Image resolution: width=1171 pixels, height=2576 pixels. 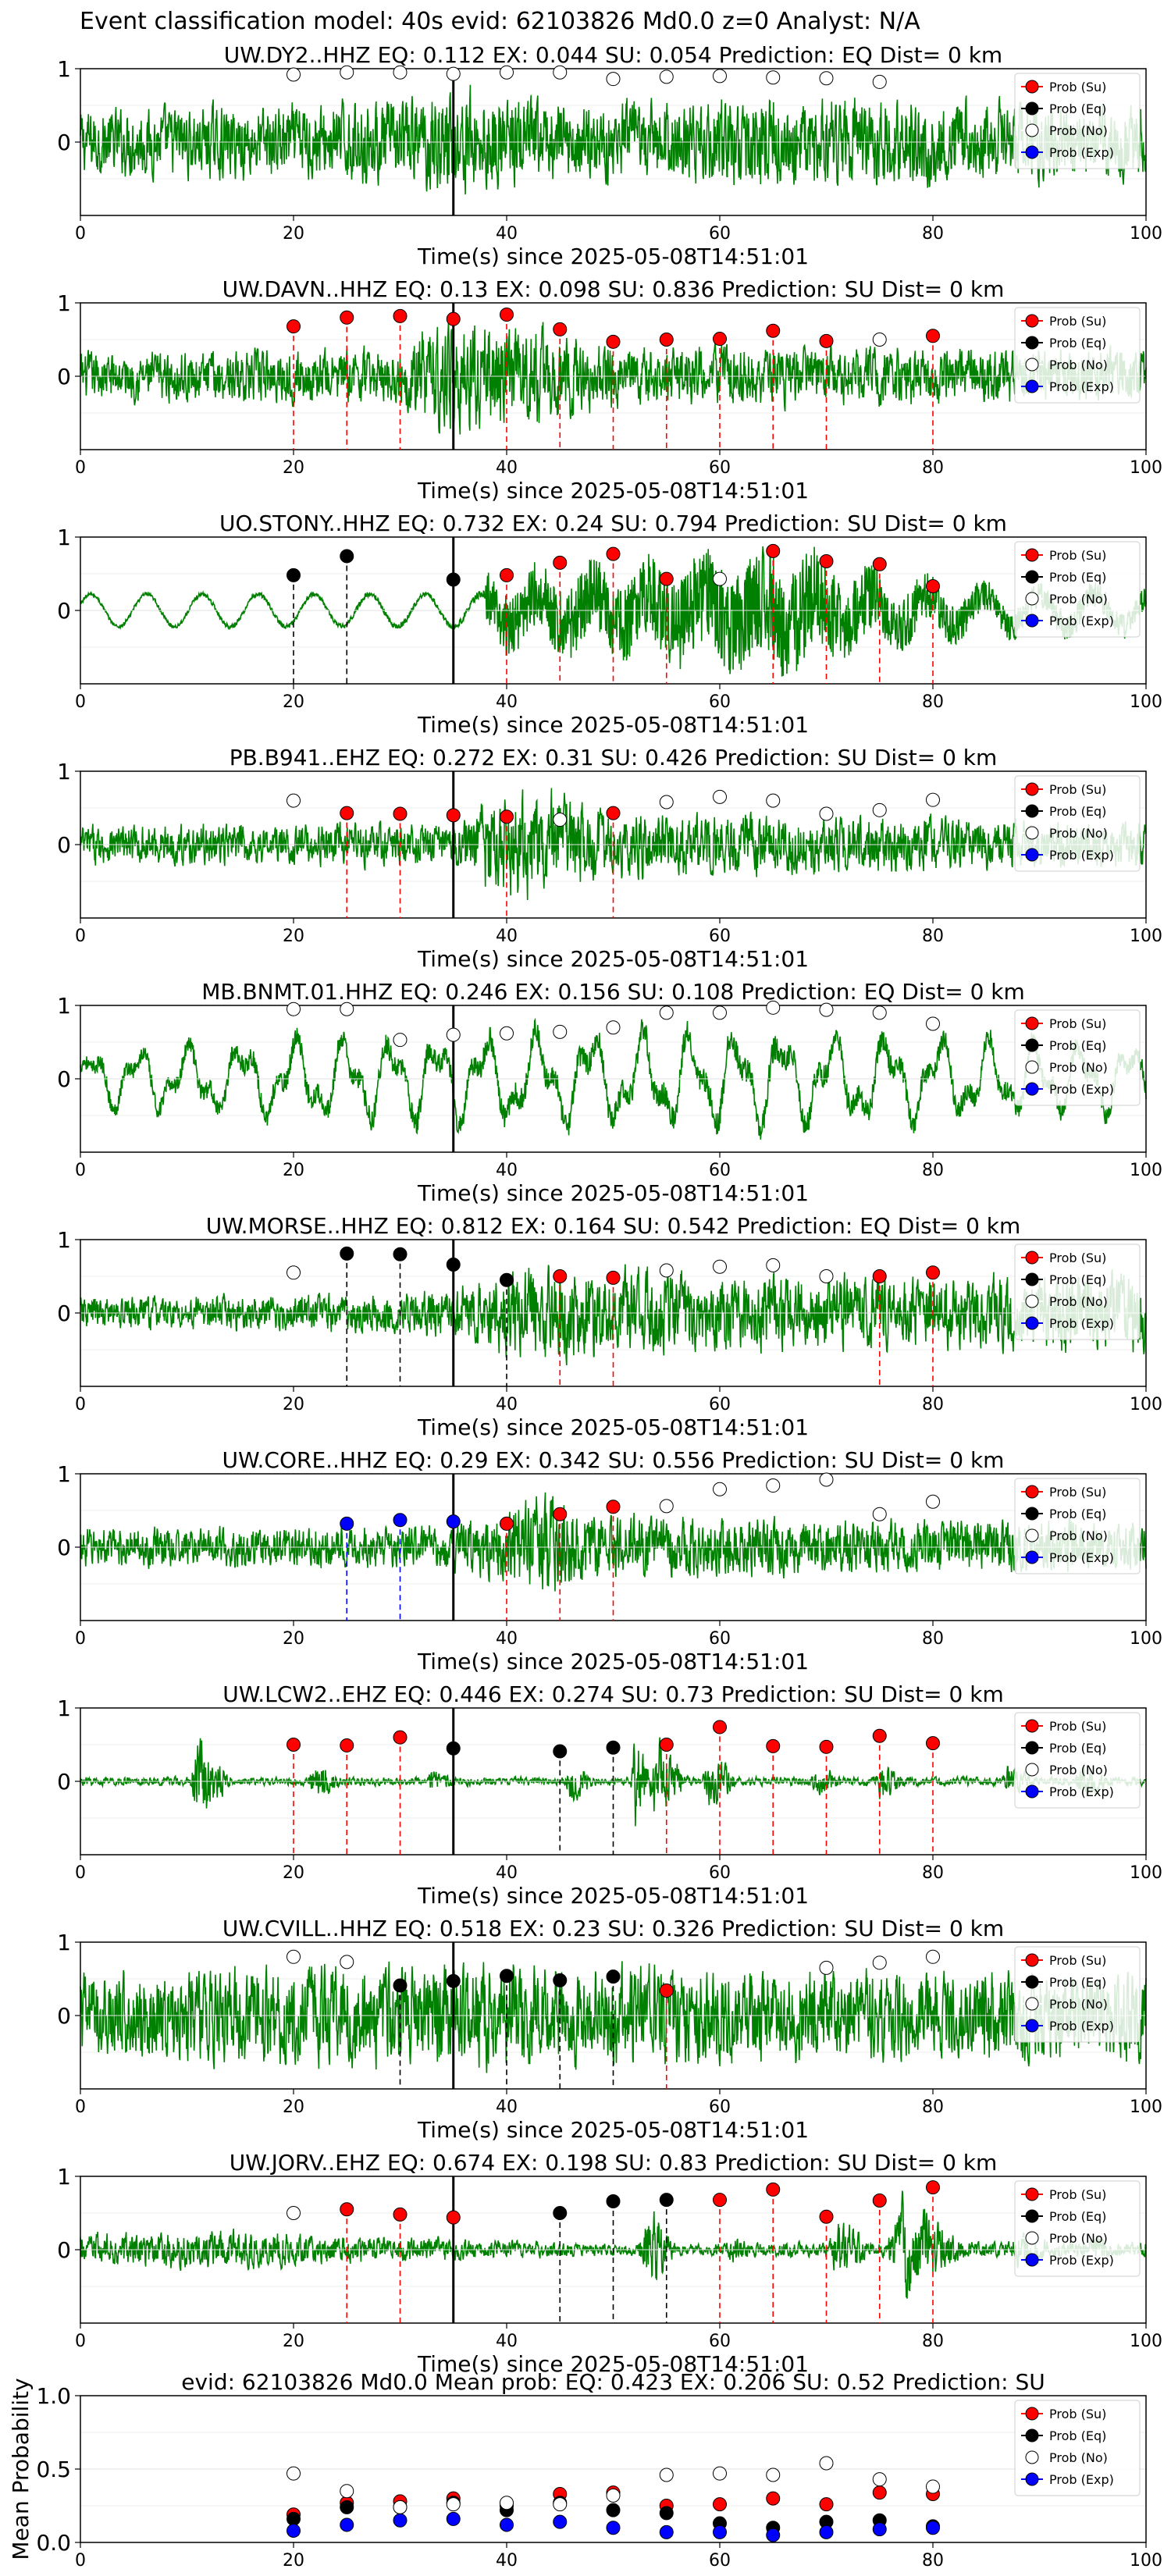 What do you see at coordinates (21, 2469) in the screenshot?
I see `y-axis-label: Mean Probability` at bounding box center [21, 2469].